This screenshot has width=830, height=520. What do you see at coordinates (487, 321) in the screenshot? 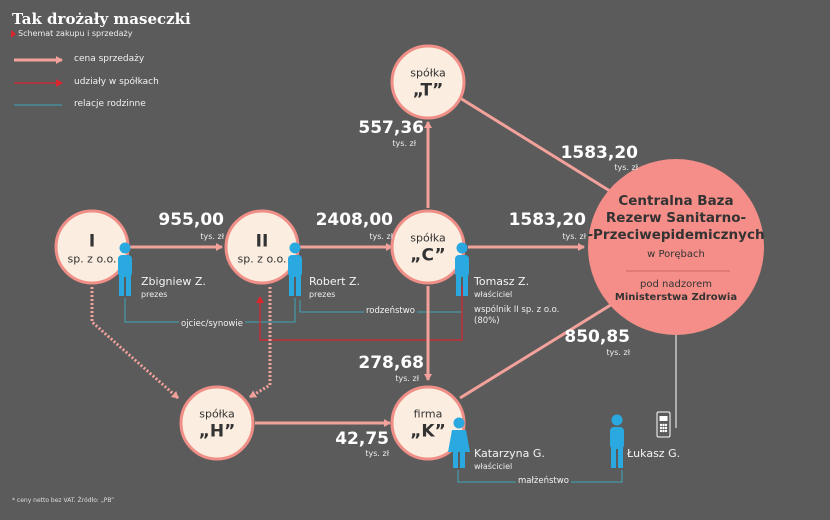
I see `person-tomasz-note2: (80%)` at bounding box center [487, 321].